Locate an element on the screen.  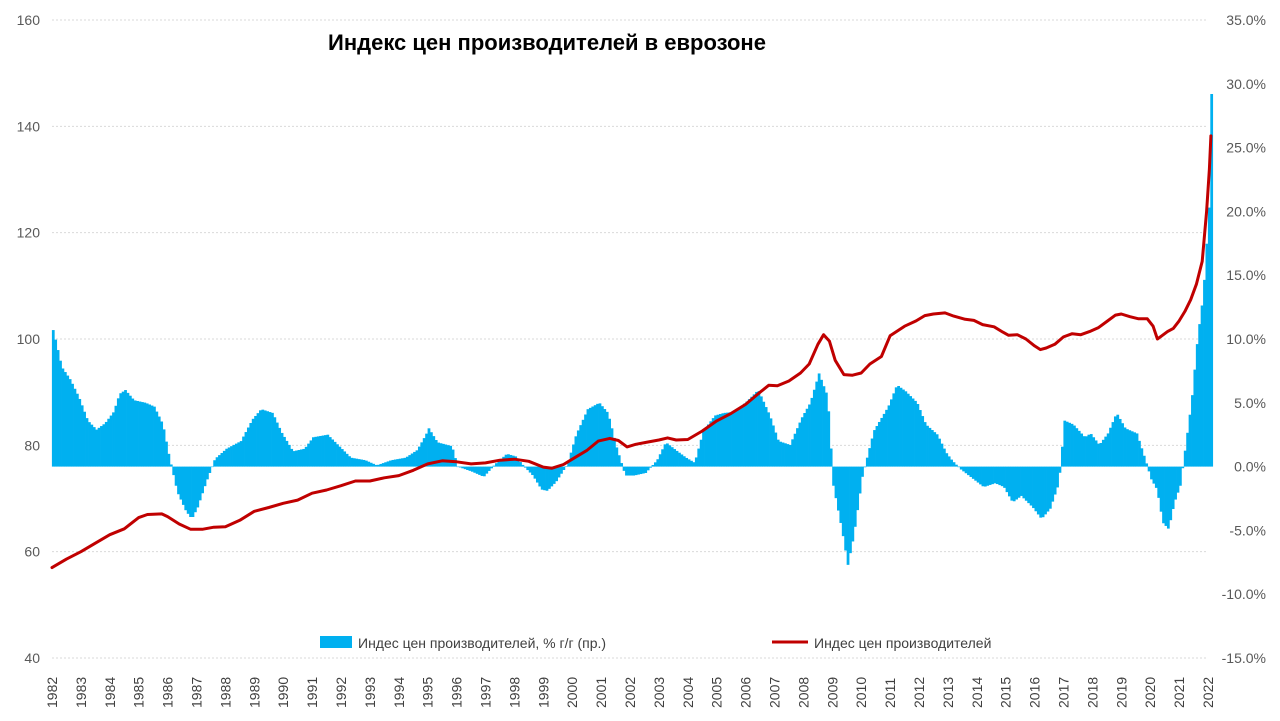
x-tick-label: 1989 is located at coordinates (254, 692).